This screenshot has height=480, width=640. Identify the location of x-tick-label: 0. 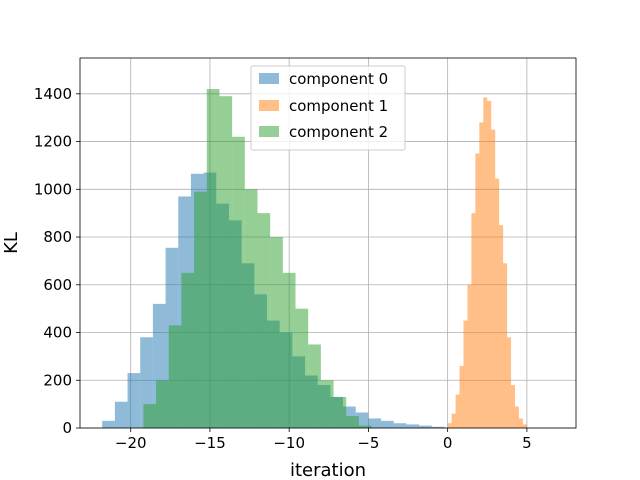
(448, 443).